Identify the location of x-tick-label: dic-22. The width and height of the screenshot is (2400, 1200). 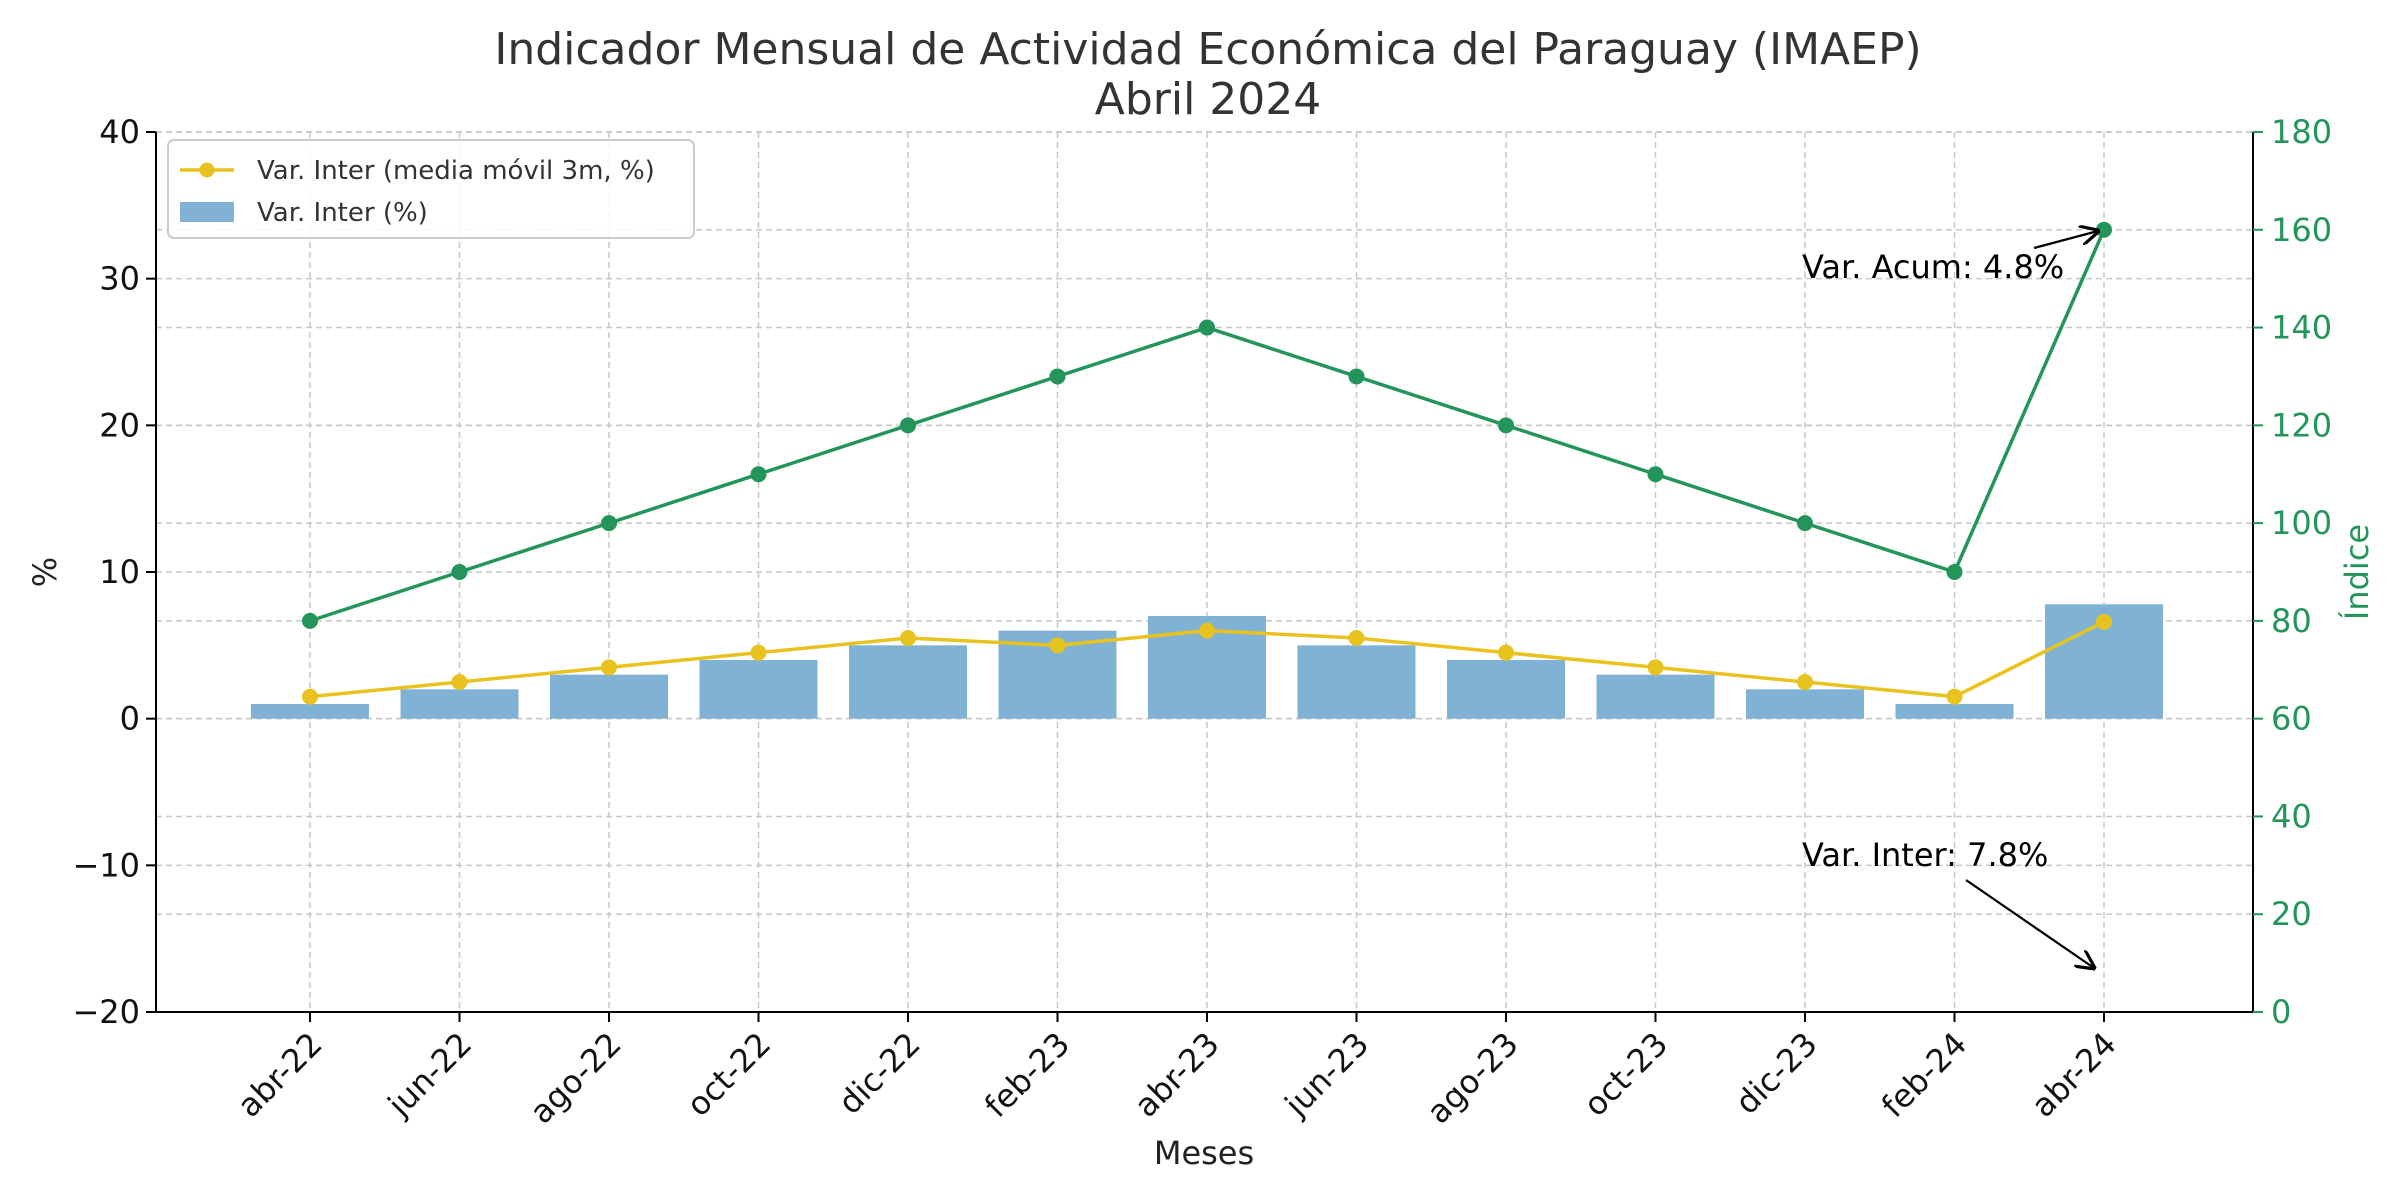
(879, 1073).